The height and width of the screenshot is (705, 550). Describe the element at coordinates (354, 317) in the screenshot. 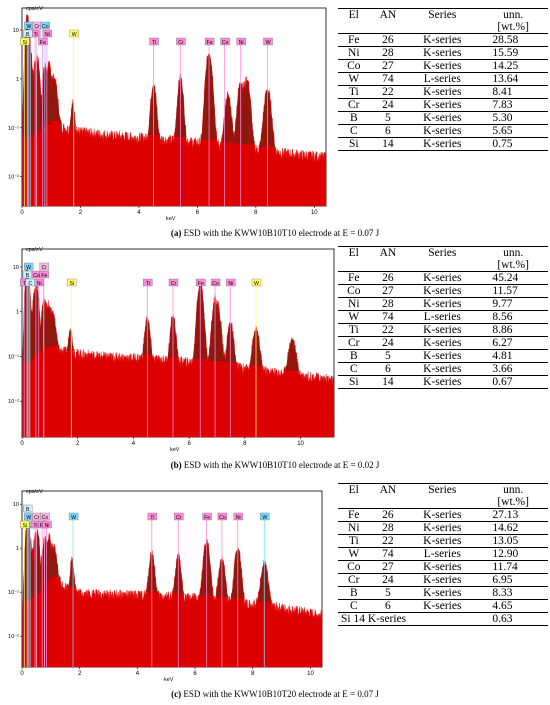

I see `cell-element: W` at that location.